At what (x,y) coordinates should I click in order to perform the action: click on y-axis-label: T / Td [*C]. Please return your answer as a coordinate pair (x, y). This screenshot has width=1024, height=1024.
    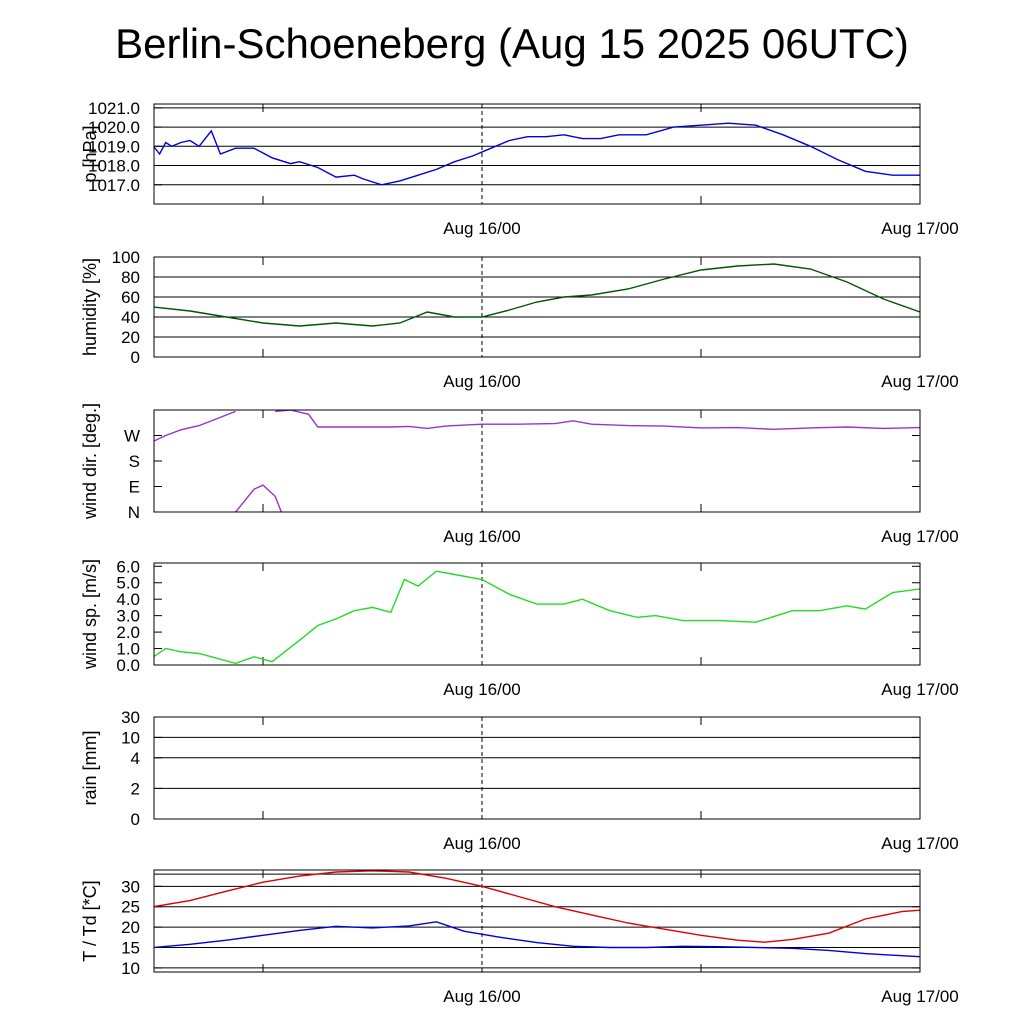
    Looking at the image, I should click on (90, 920).